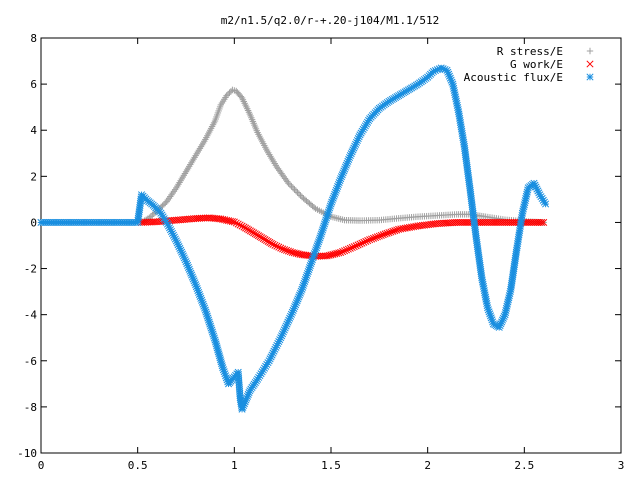  What do you see at coordinates (30, 269) in the screenshot?
I see `y-tick-label: -2` at bounding box center [30, 269].